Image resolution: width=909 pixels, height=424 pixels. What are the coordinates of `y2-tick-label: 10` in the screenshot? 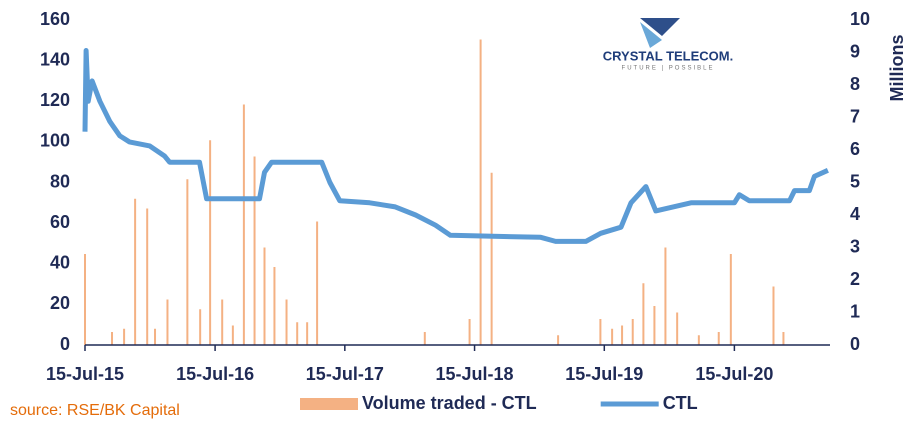 It's located at (860, 19).